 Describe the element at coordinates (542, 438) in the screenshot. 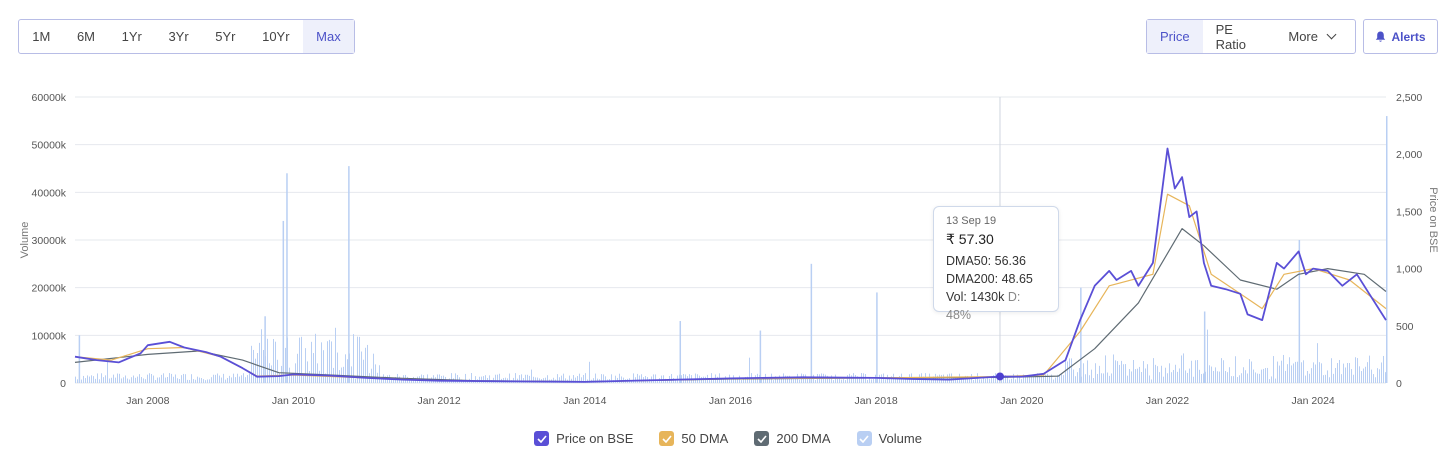

I see `checkbox-checked-icon` at that location.